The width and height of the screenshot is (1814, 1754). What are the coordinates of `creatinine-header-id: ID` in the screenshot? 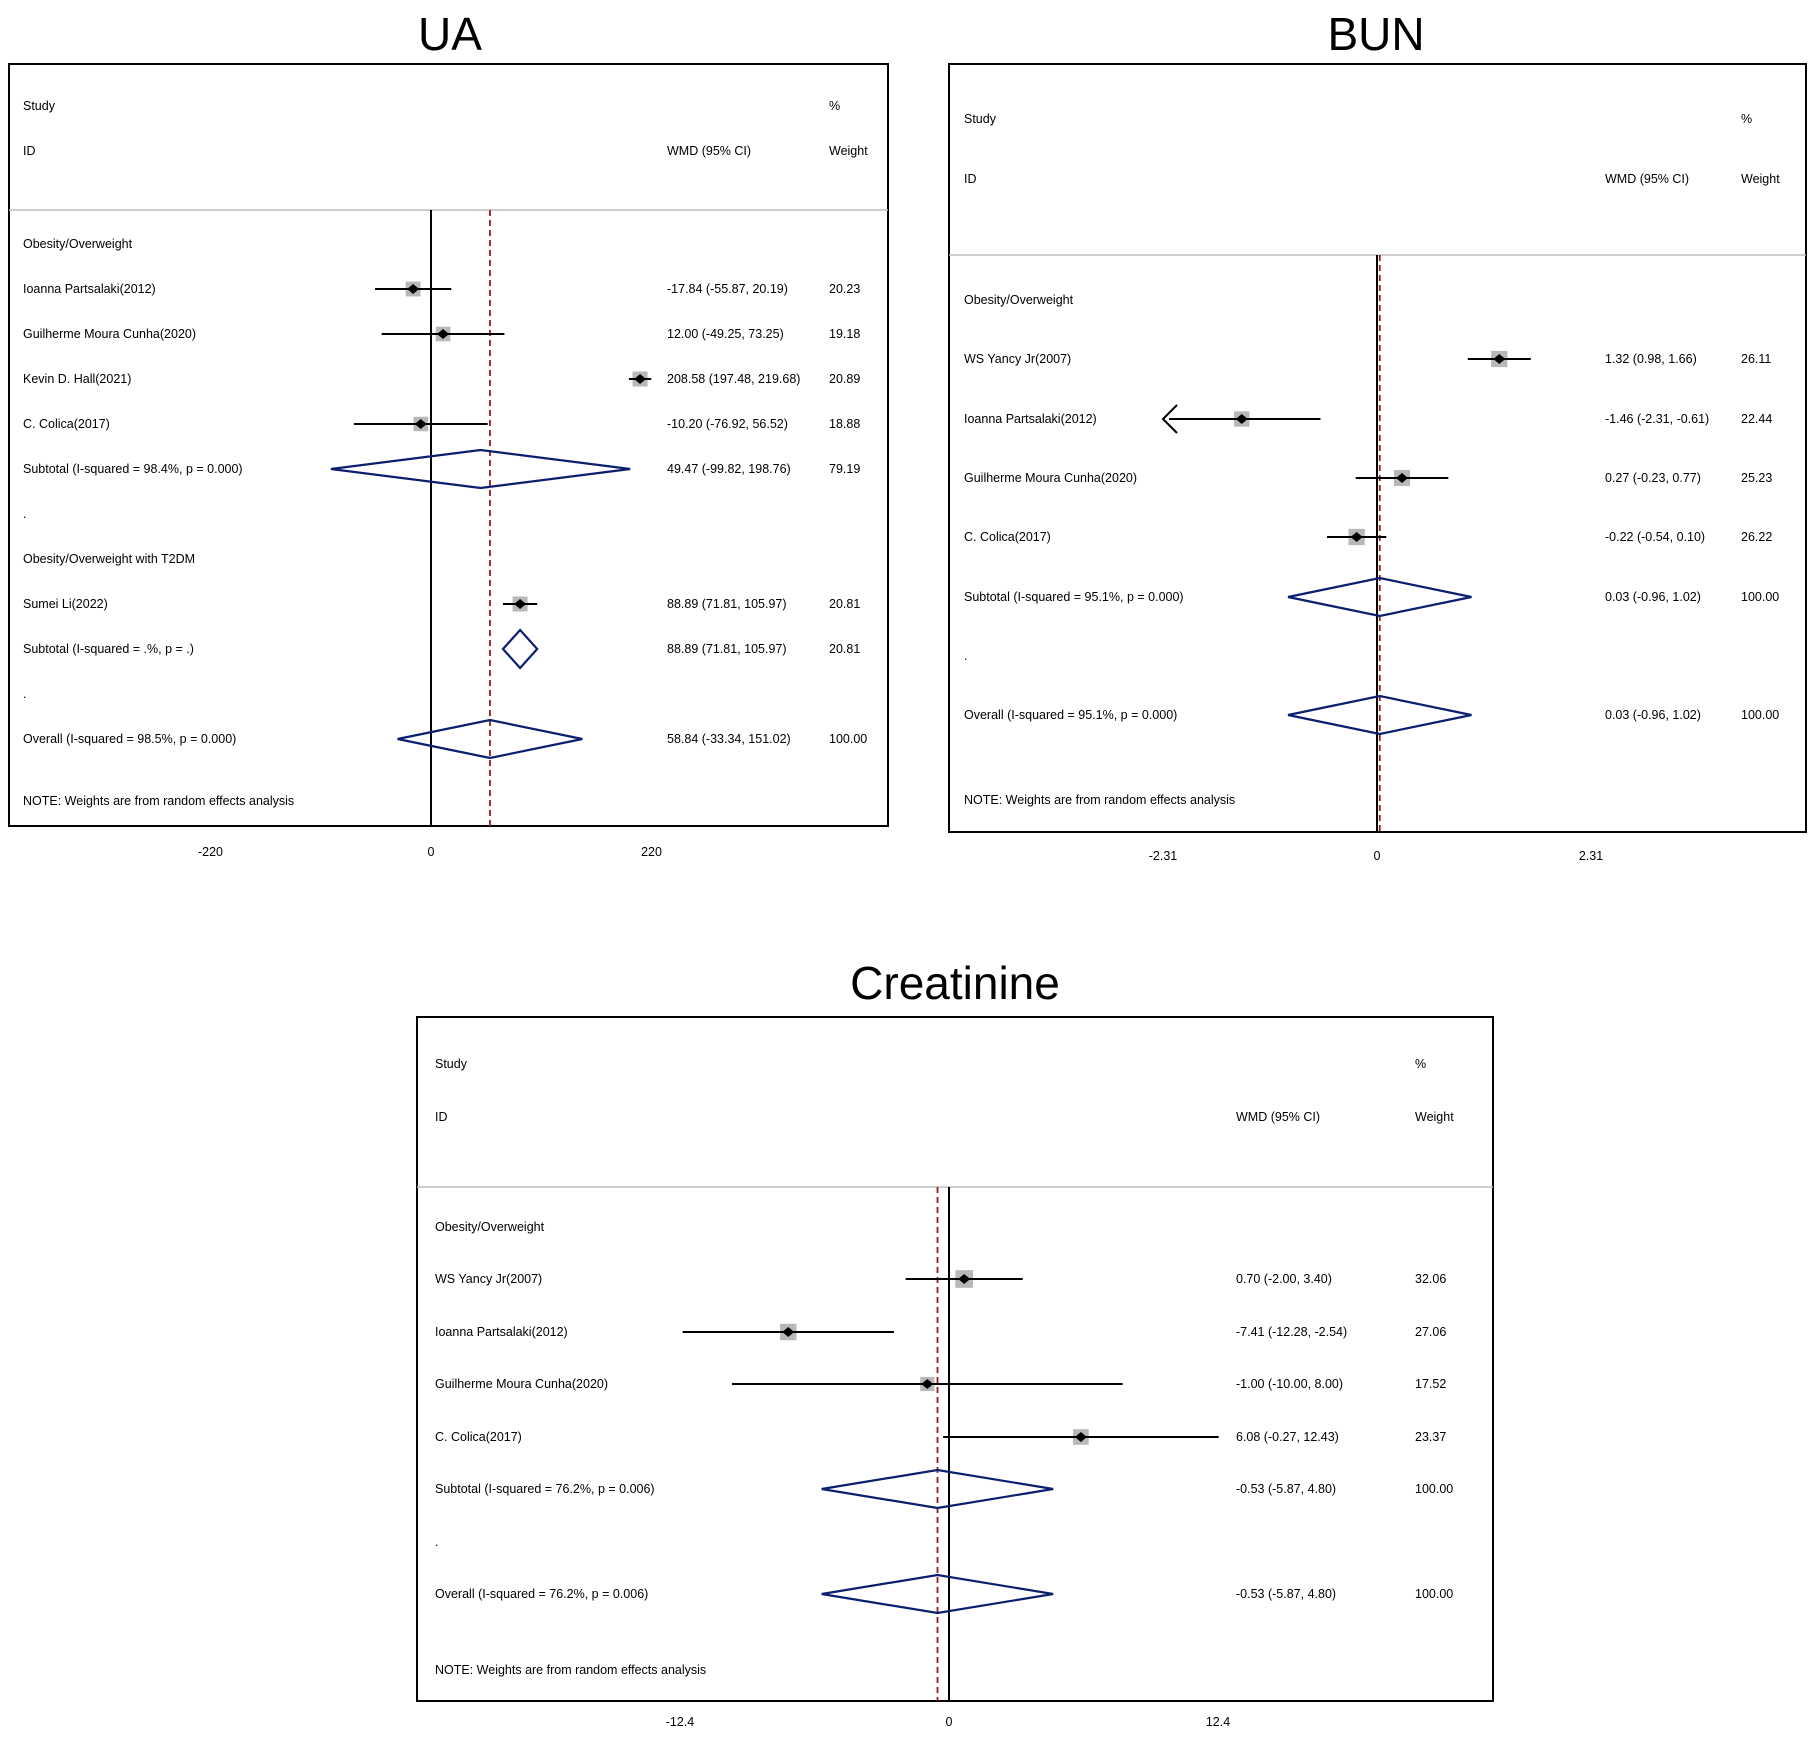 It's located at (441, 1117).